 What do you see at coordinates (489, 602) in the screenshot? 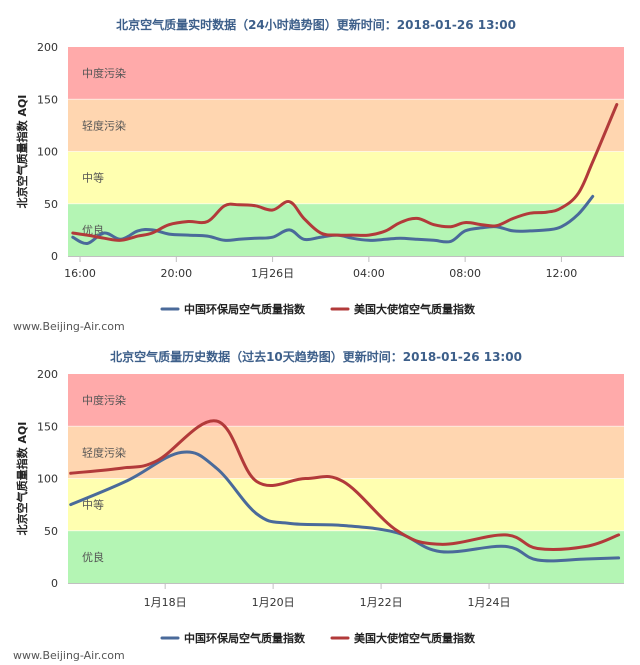
I see `x-tick-label: 1月24日` at bounding box center [489, 602].